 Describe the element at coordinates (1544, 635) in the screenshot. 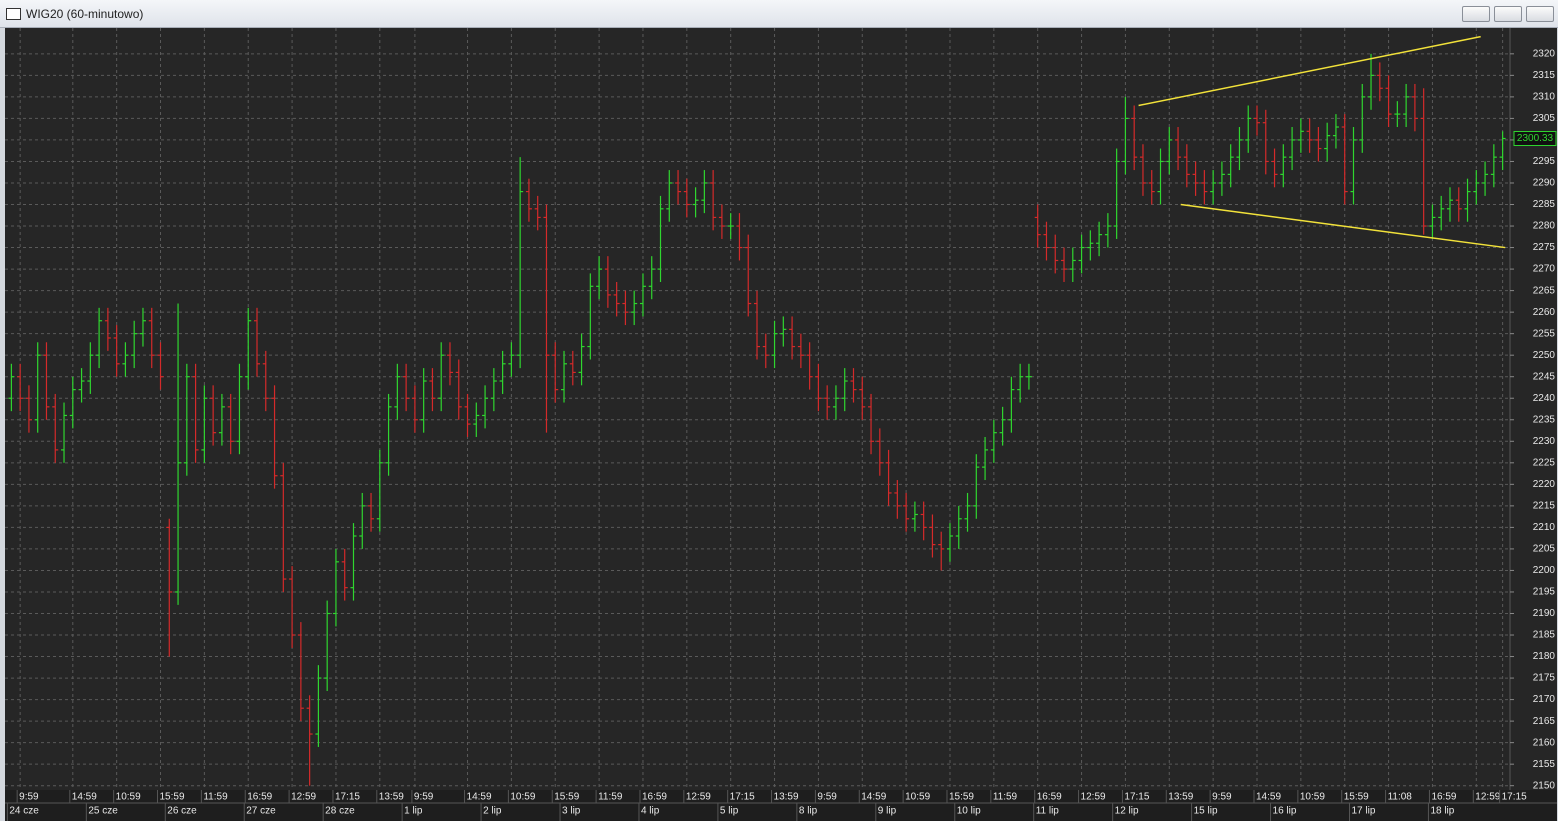

I see `y-tick-label: 2185` at that location.